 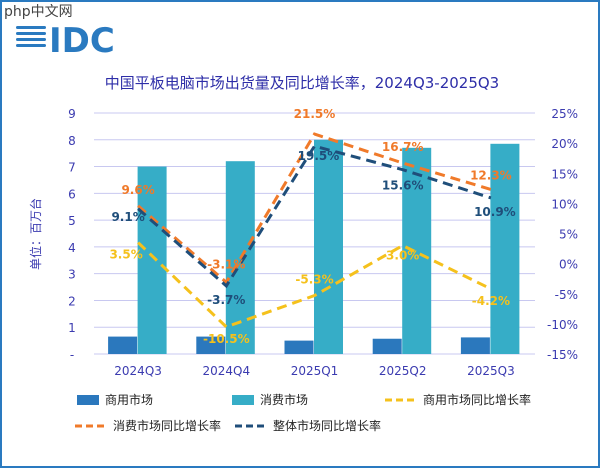 I want to click on y-tick-label: 6, so click(x=72, y=194).